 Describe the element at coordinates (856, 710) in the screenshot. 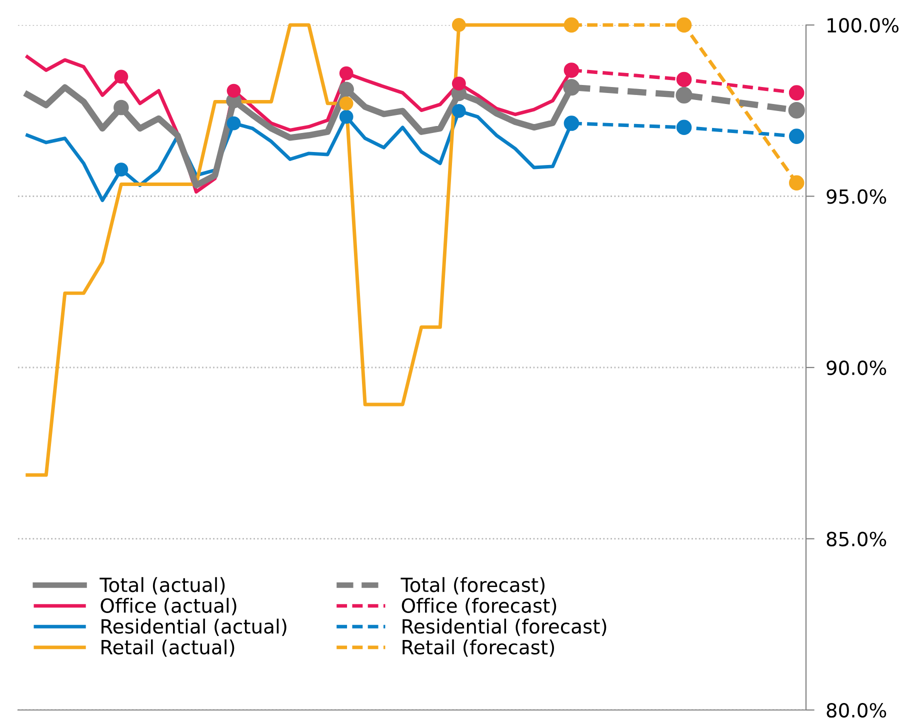

I see `y-tick-label: 80.0%` at that location.